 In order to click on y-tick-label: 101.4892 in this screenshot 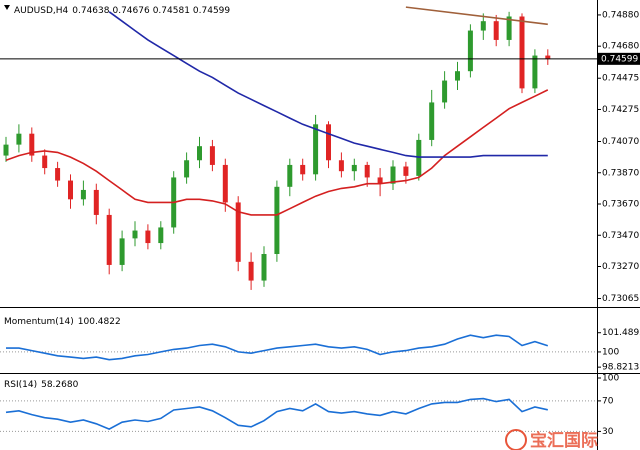, I will do `click(621, 333)`.